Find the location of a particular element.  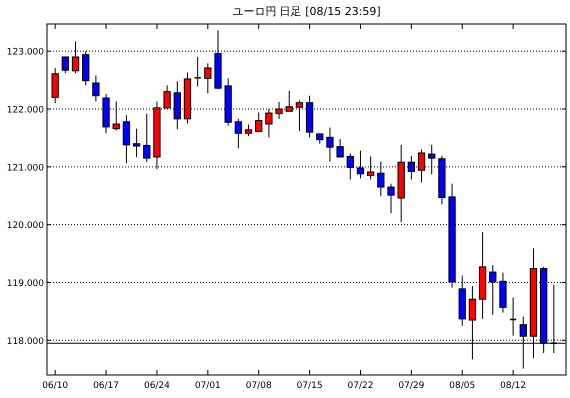

y-tick-label: 121.000 is located at coordinates (25, 168).